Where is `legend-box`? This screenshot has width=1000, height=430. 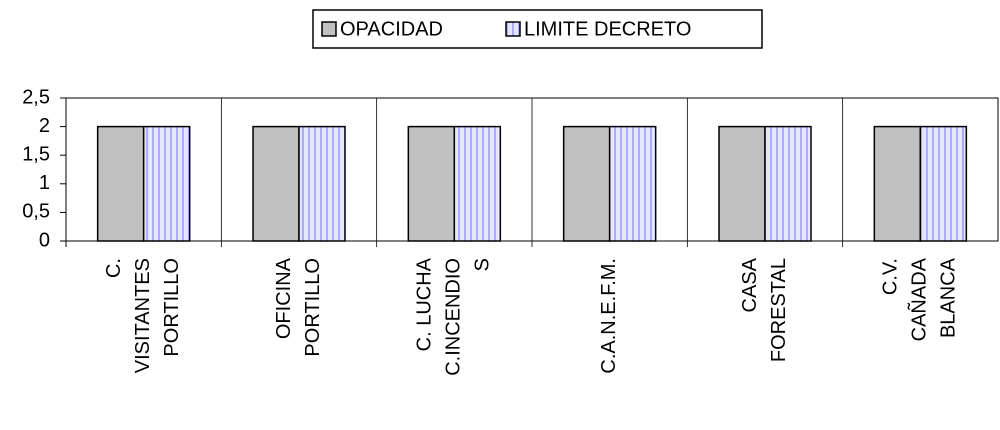
legend-box is located at coordinates (537, 29).